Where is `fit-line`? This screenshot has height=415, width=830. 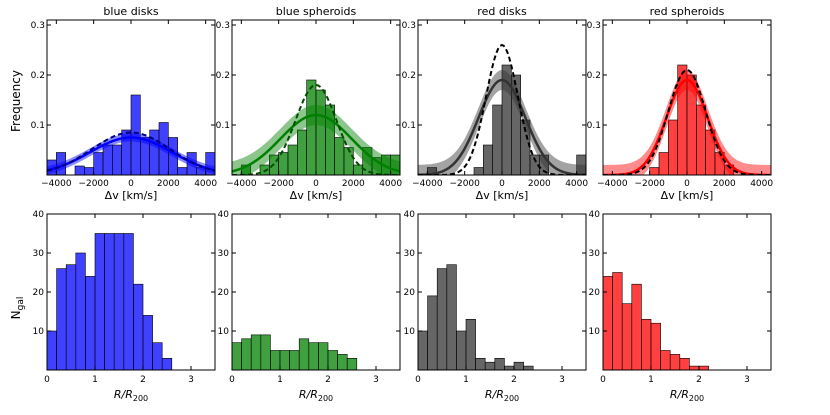
fit-line is located at coordinates (502, 126).